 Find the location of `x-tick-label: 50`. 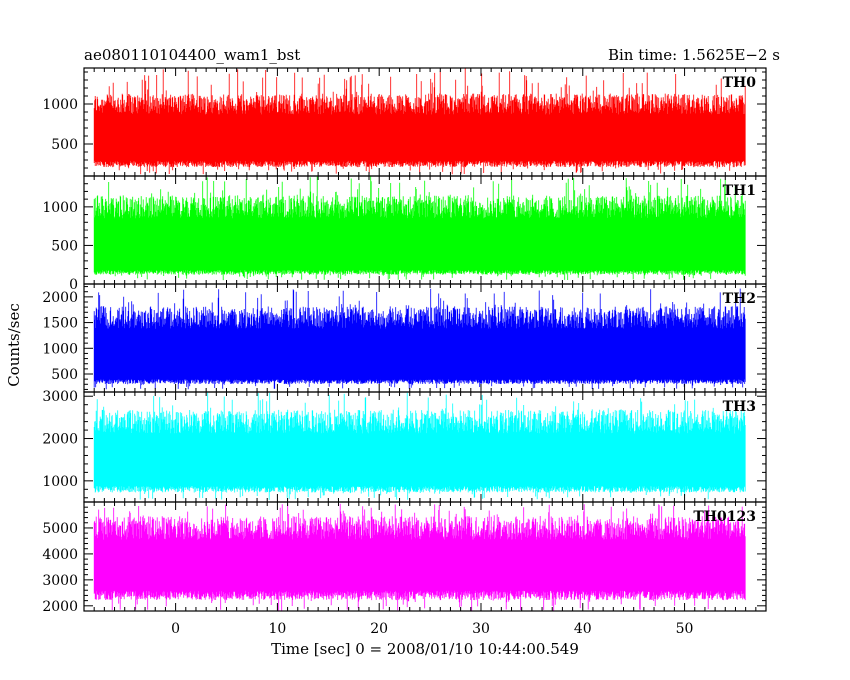

x-tick-label: 50 is located at coordinates (685, 629).